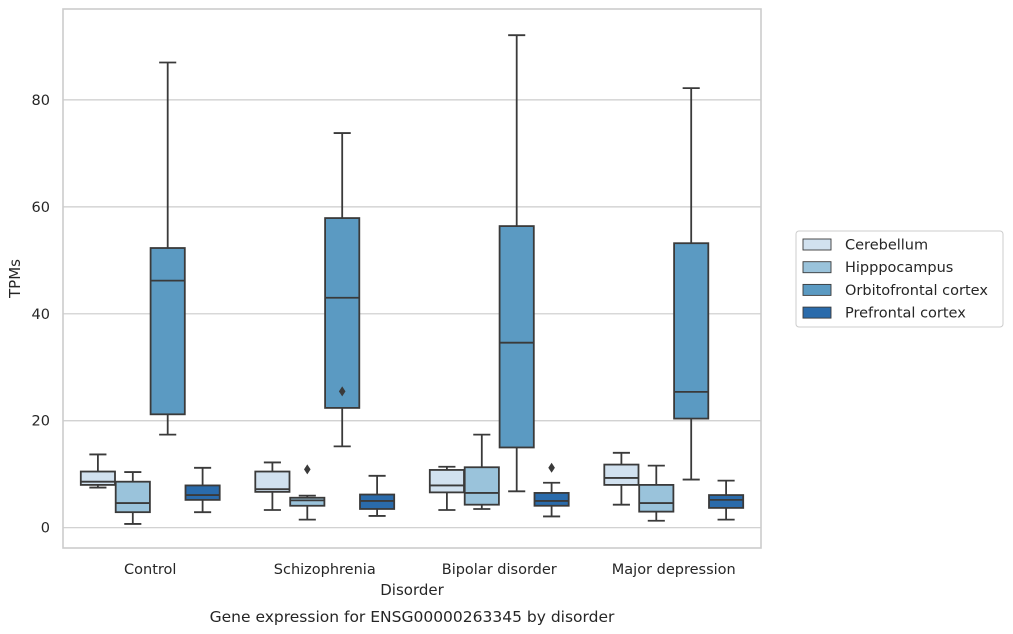 The height and width of the screenshot is (634, 1013). Describe the element at coordinates (150, 570) in the screenshot. I see `x-tick-label: Control` at that location.